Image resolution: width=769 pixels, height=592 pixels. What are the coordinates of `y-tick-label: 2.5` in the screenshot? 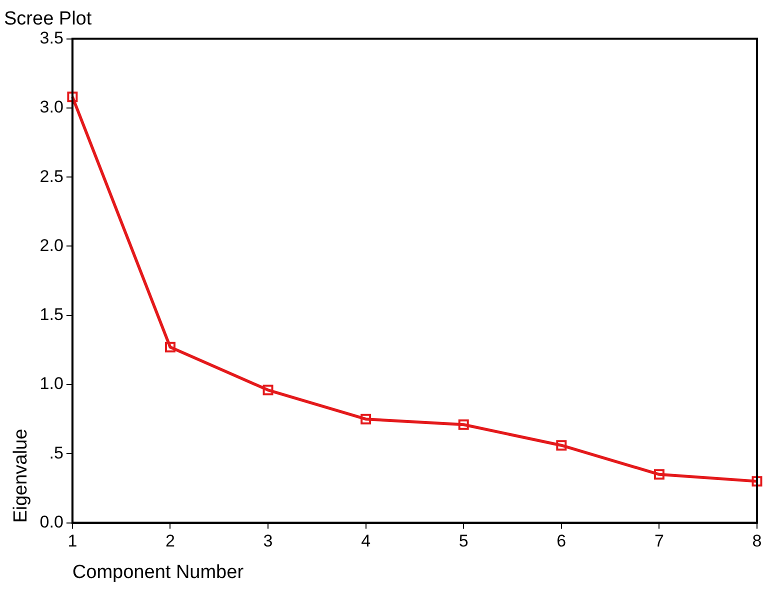 It's located at (52, 176).